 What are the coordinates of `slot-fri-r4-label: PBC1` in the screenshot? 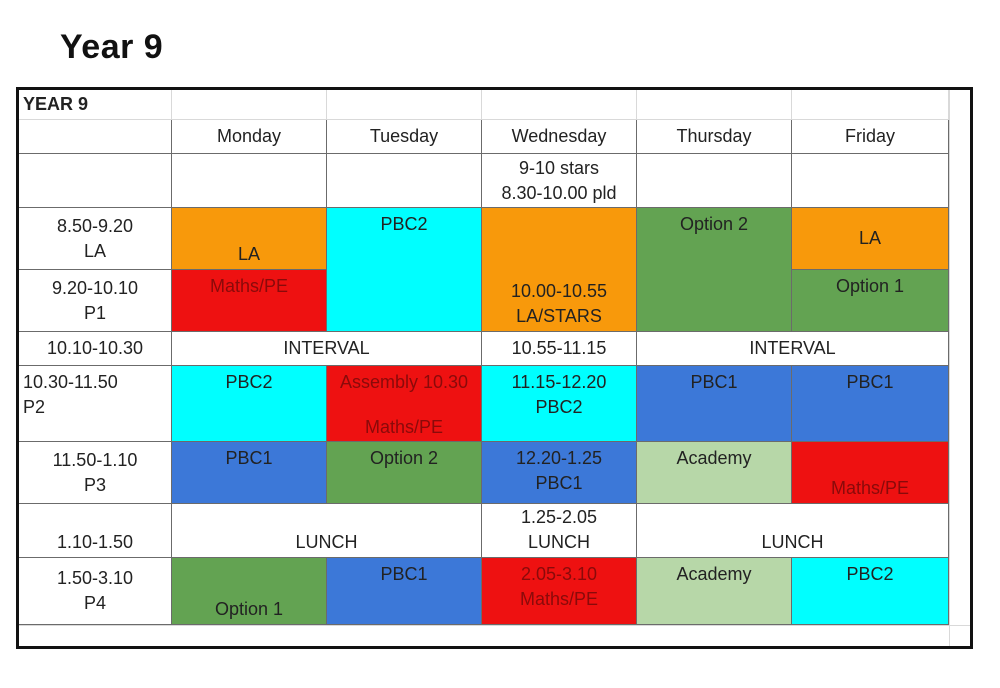 It's located at (870, 382).